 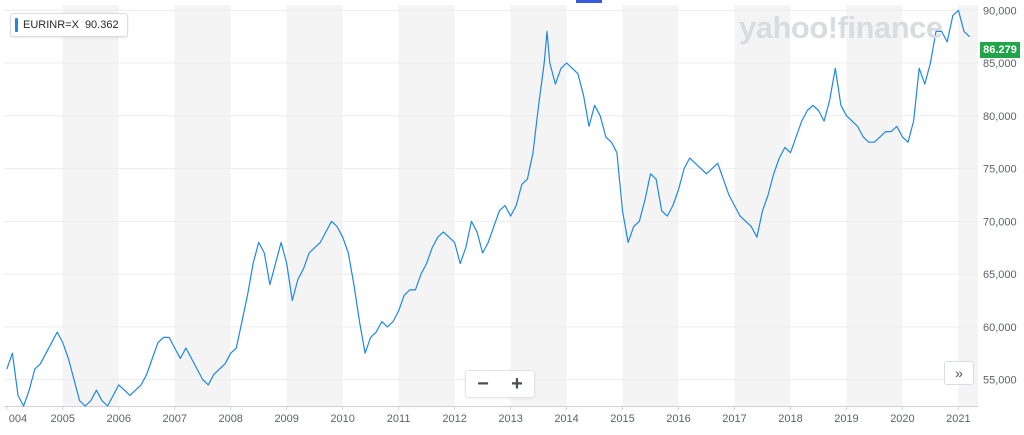 What do you see at coordinates (1000, 64) in the screenshot?
I see `y-tick-label: 85,000` at bounding box center [1000, 64].